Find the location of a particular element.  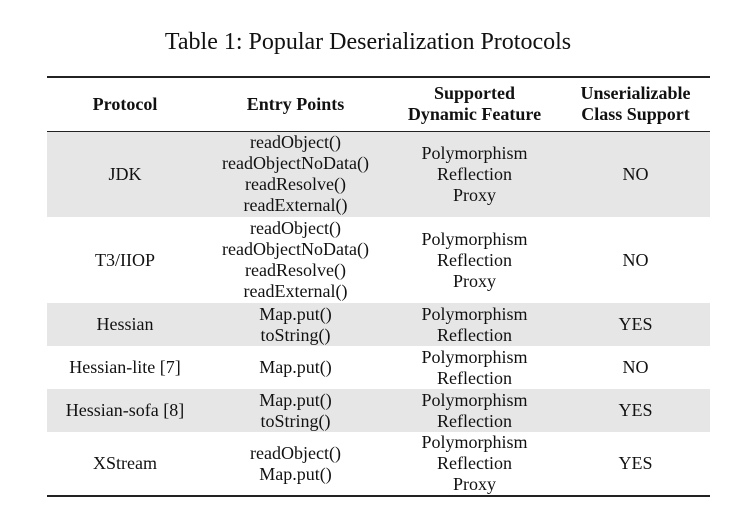

protocol-cell: Hessian-sofa [8] is located at coordinates (125, 410).